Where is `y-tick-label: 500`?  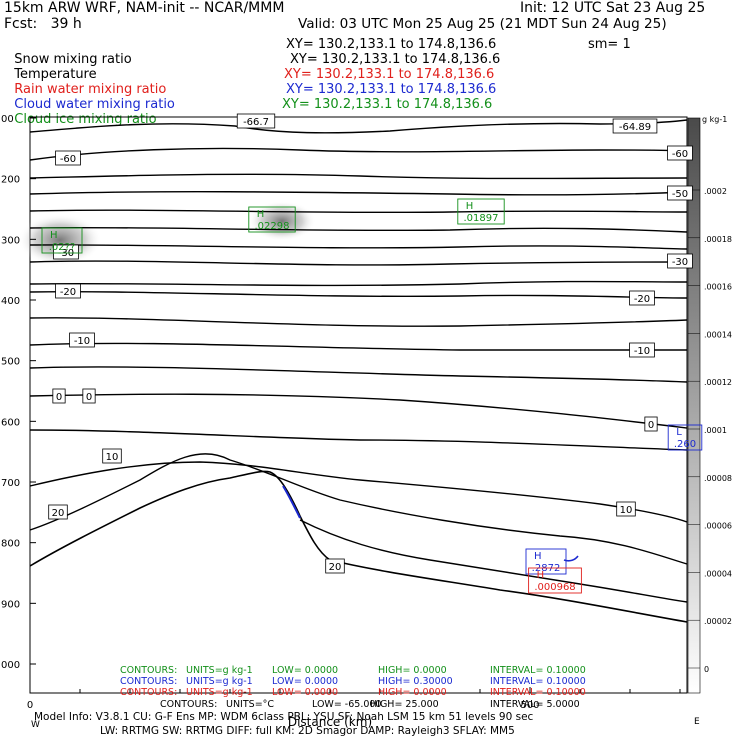
y-tick-label: 500 is located at coordinates (10, 362).